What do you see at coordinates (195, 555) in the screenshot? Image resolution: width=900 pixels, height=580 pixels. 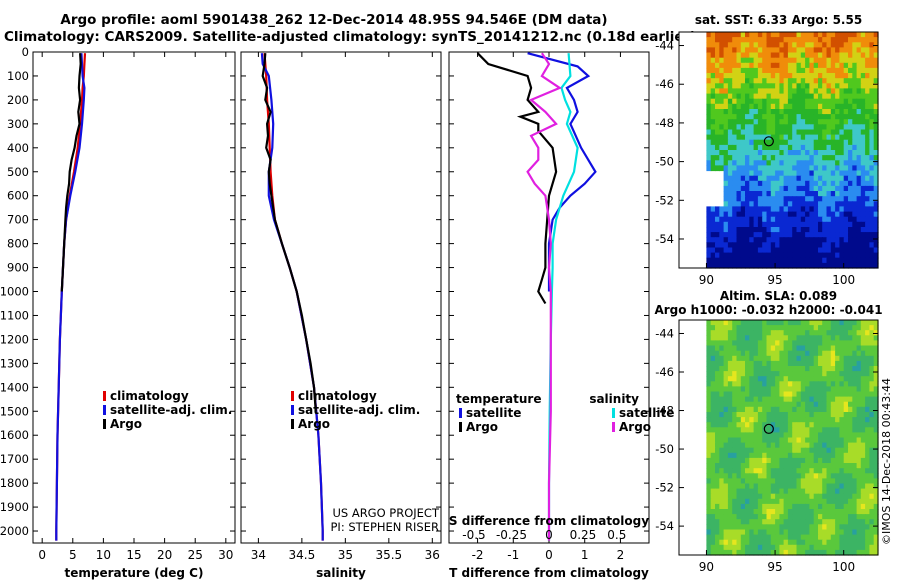 I see `x-tick-label: 25` at bounding box center [195, 555].